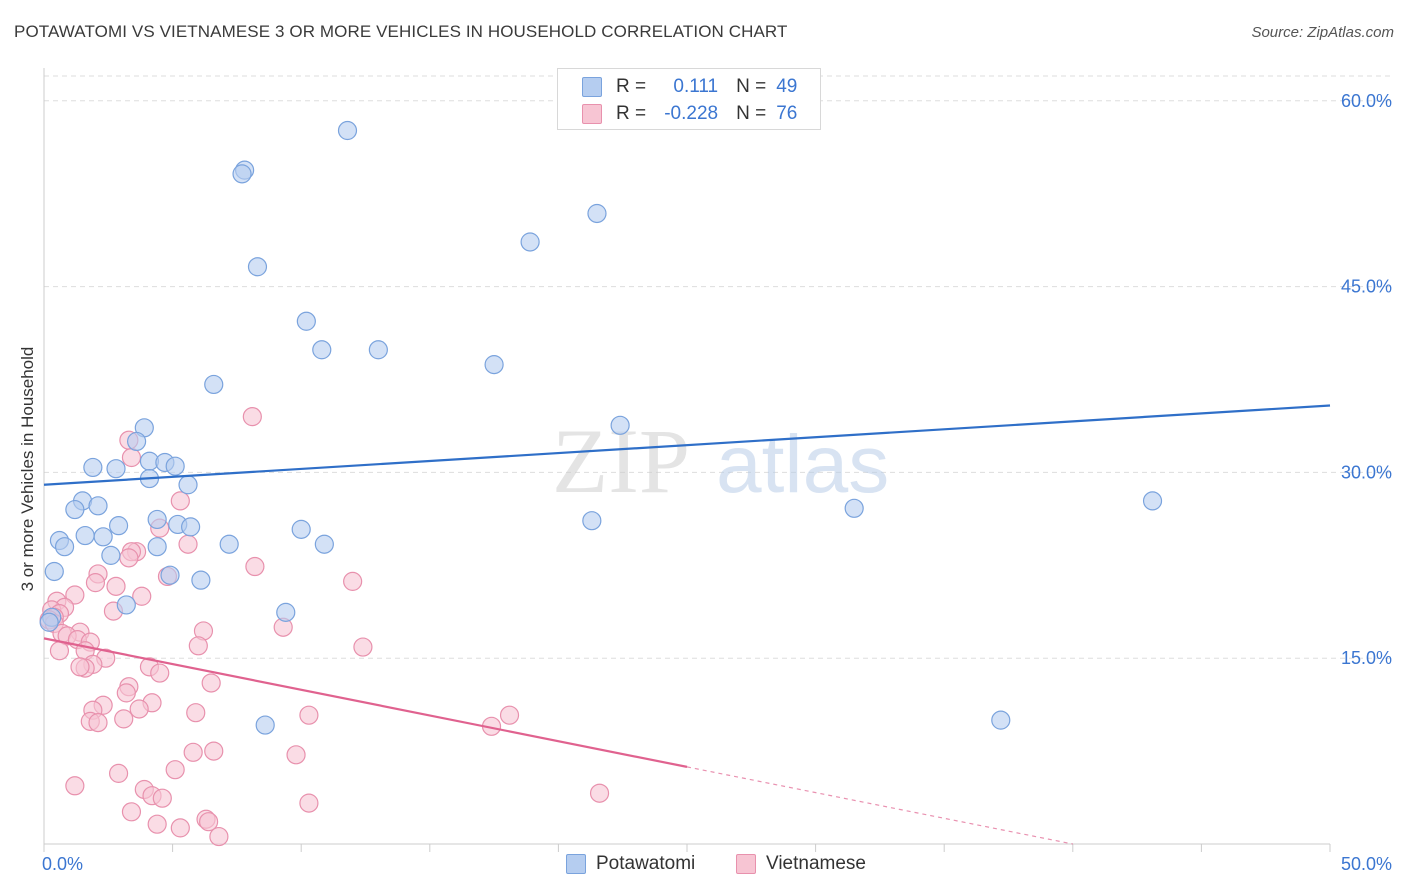  I want to click on vietnamese-trend-line, so click(365, 702).